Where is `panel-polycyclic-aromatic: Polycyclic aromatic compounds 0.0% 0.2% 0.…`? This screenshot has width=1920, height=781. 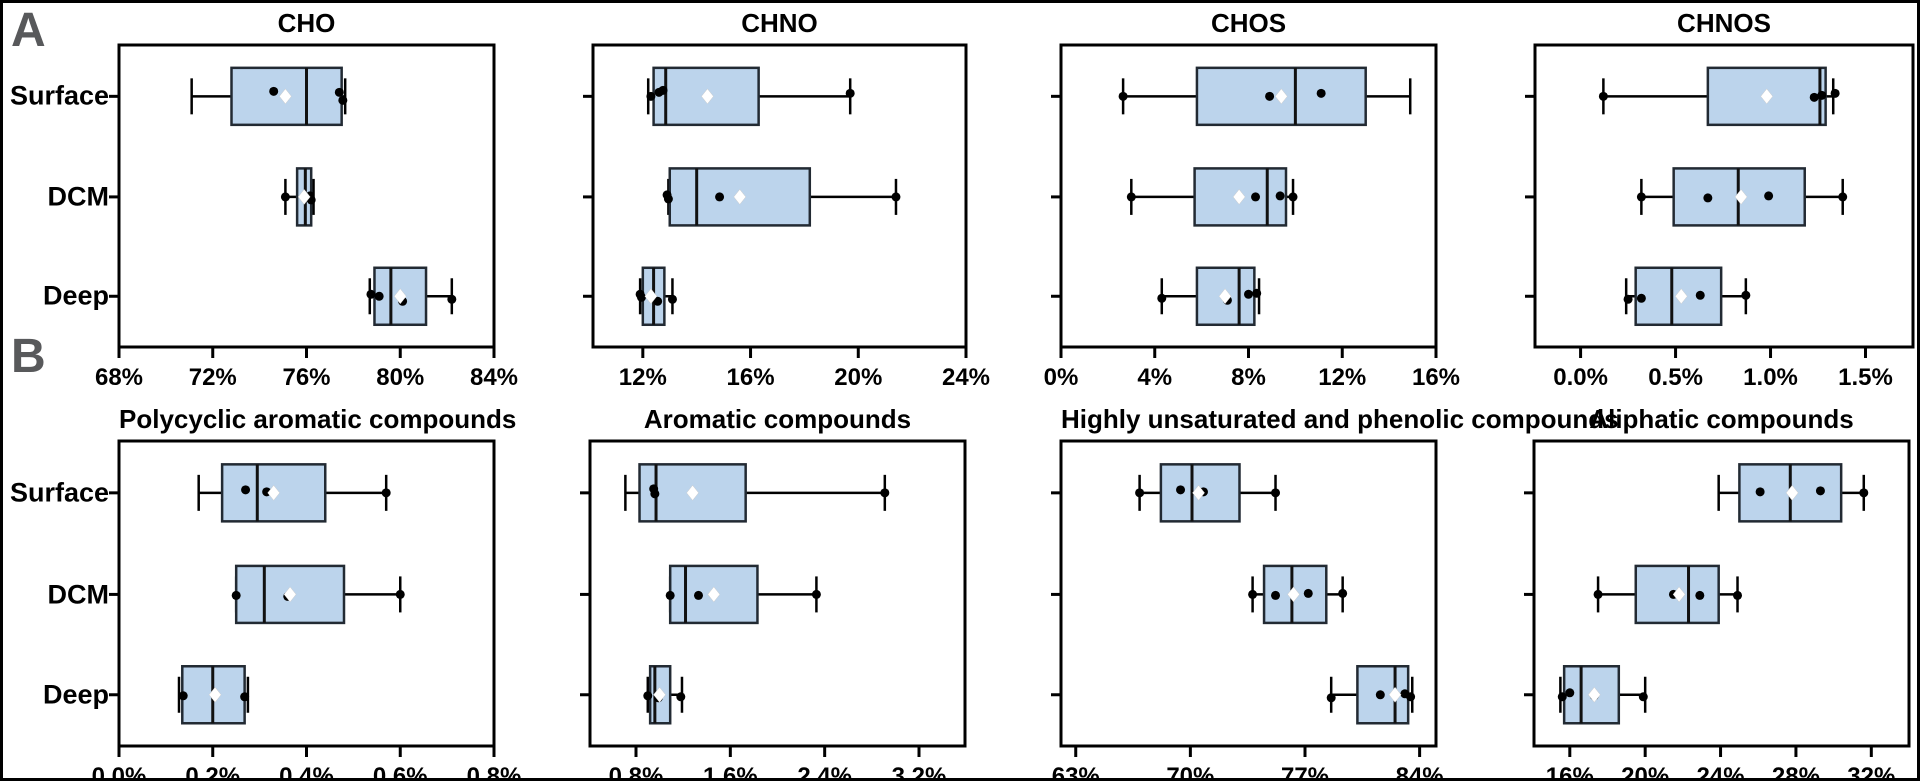
panel-polycyclic-aromatic: Polycyclic aromatic compounds 0.0% 0.2% 0.… is located at coordinates (307, 591).